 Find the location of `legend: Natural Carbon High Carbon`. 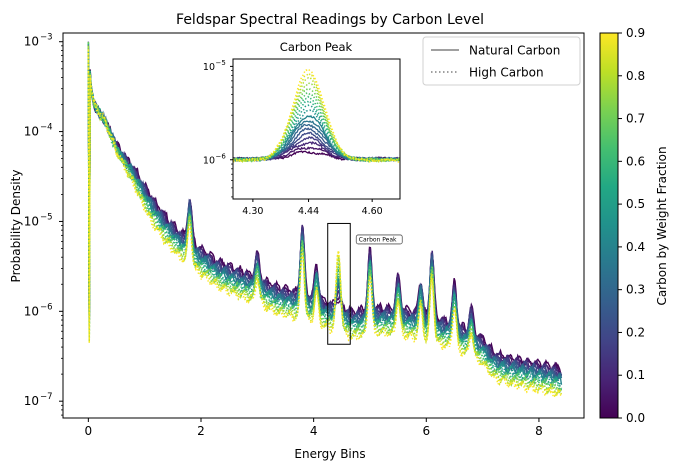

legend: Natural Carbon High Carbon is located at coordinates (501, 61).